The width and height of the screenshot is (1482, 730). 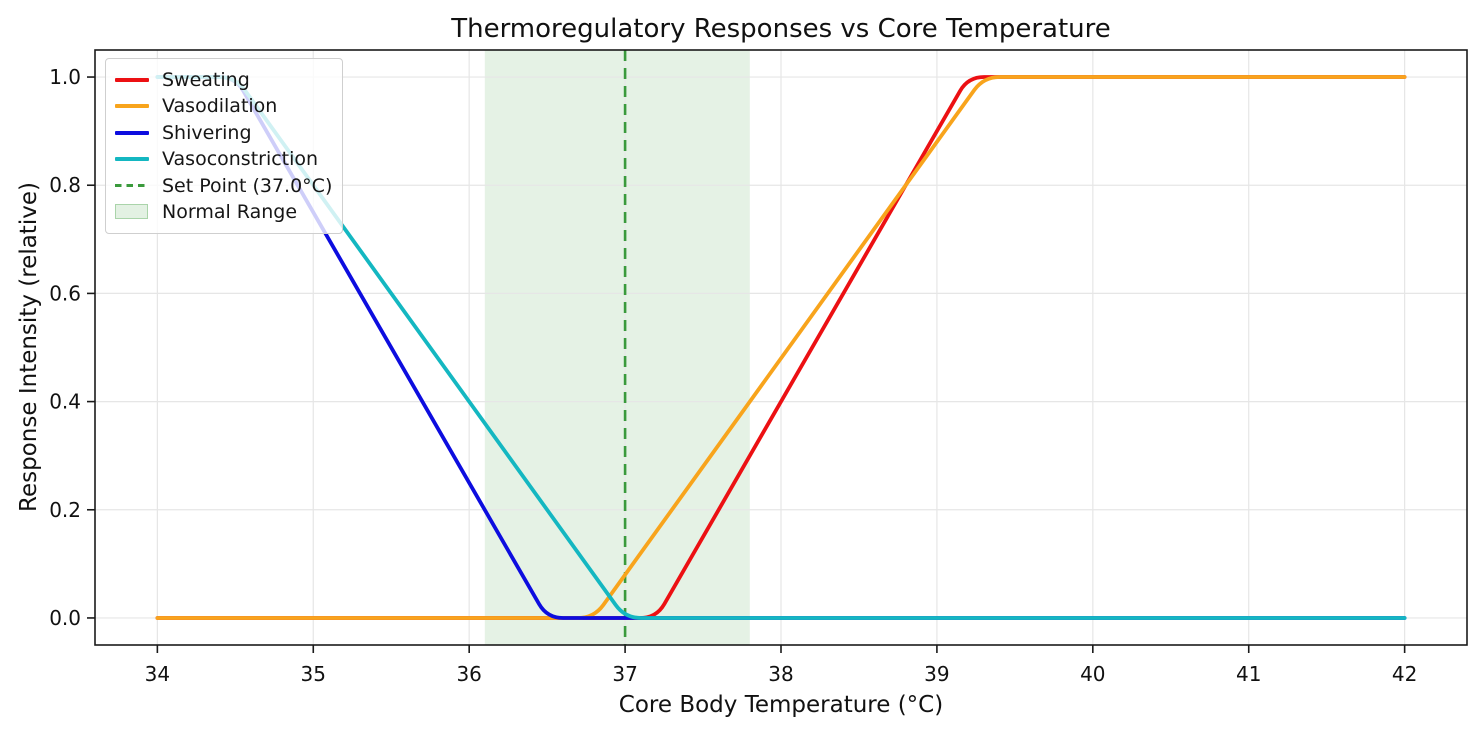 I want to click on set-point-37-0-c-swatch, so click(x=133, y=185).